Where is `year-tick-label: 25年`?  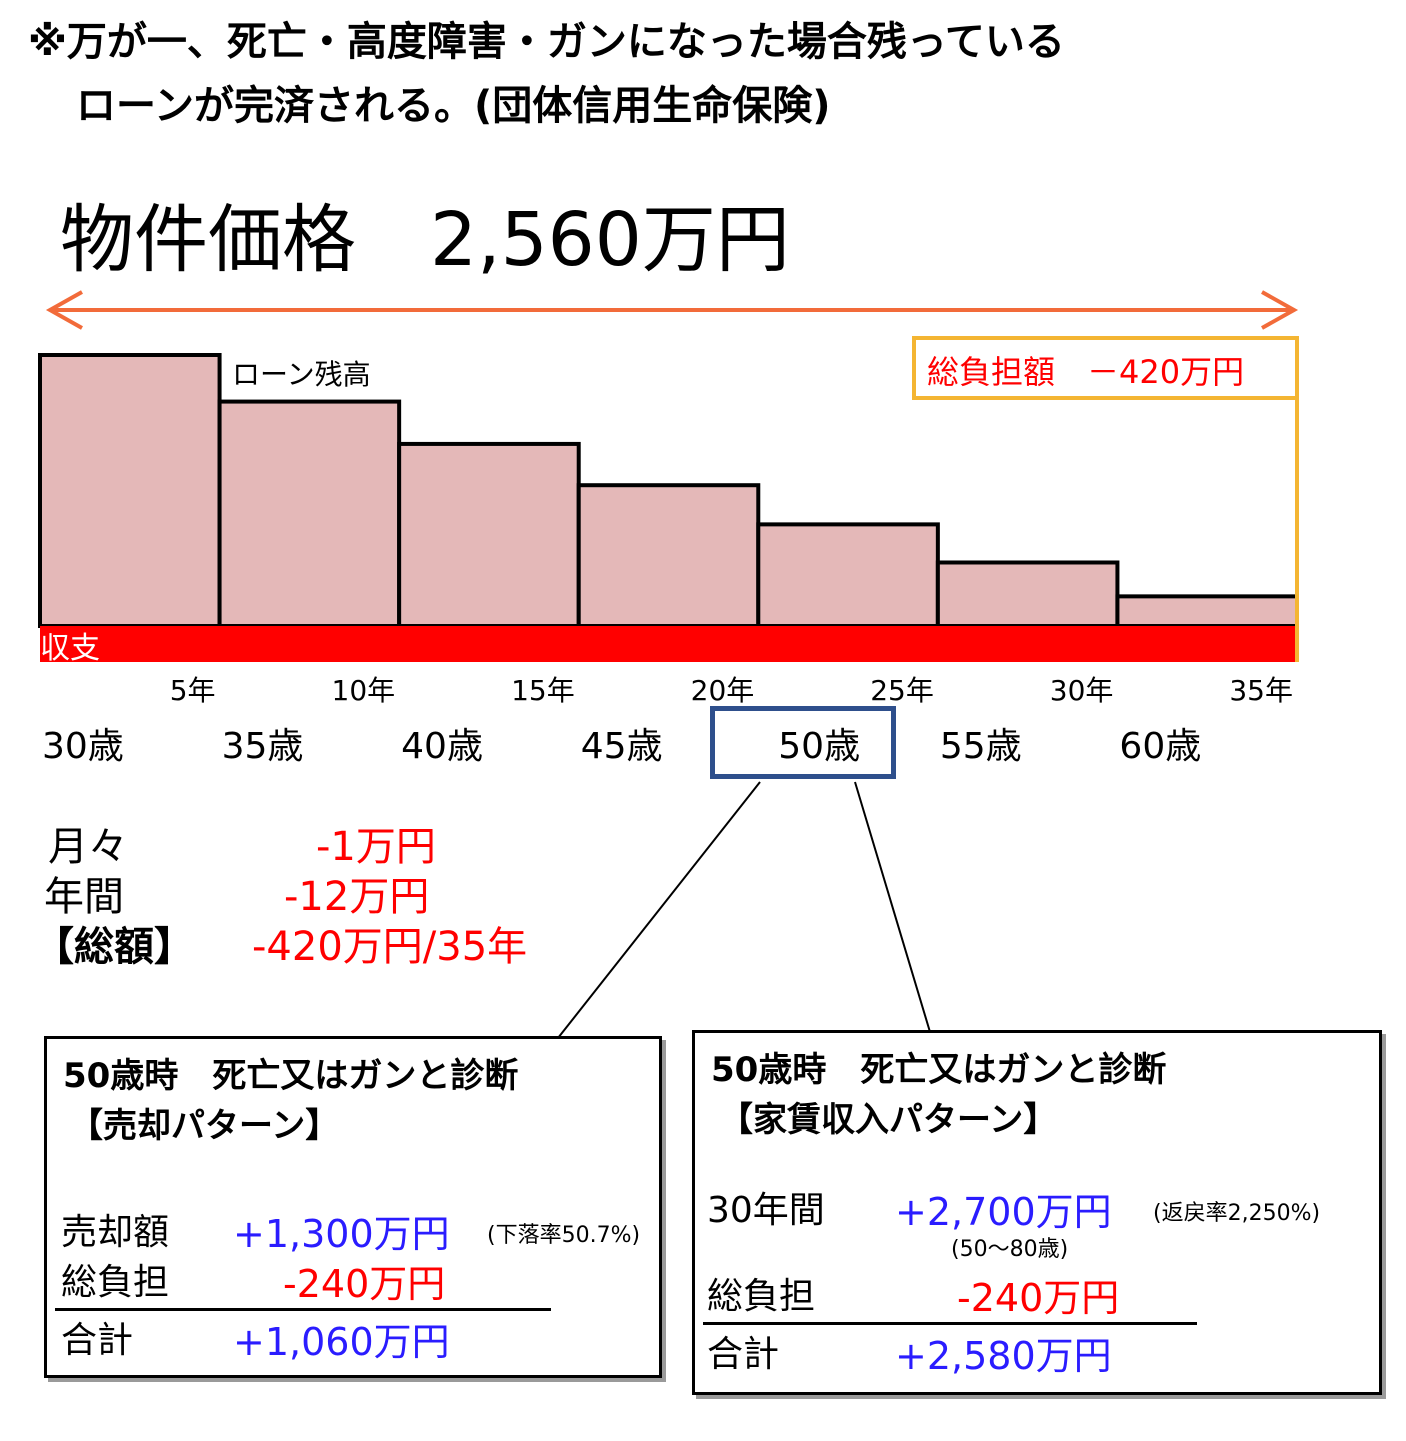
year-tick-label: 25年 is located at coordinates (902, 690).